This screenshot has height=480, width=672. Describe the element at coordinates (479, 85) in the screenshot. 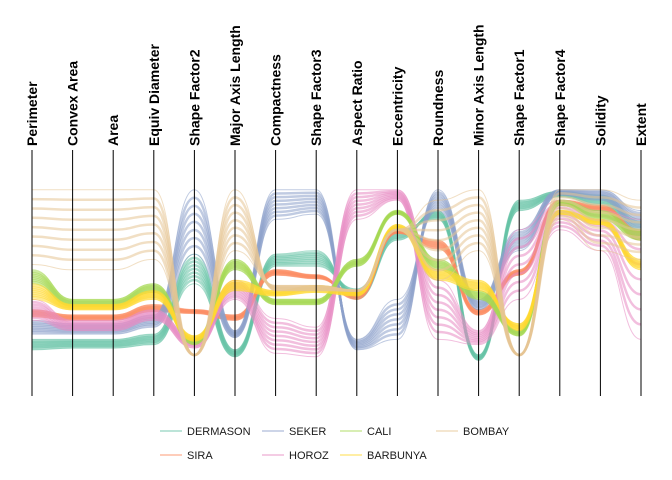

I see `axis-label: Minor Axis Length` at that location.